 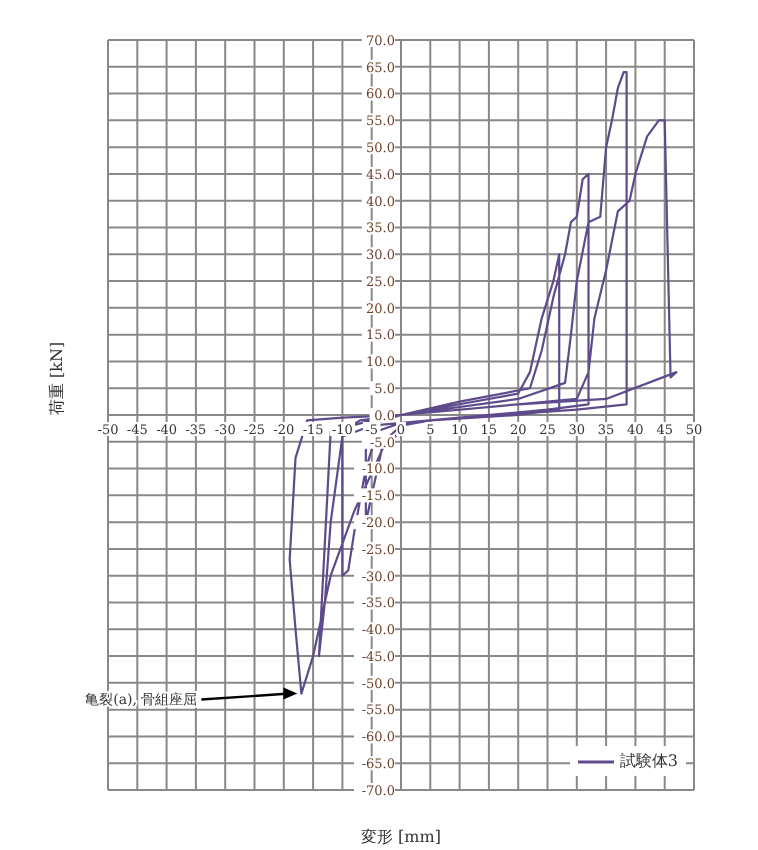 What do you see at coordinates (401, 837) in the screenshot?
I see `x-axis-title: 変形 [mm]` at bounding box center [401, 837].